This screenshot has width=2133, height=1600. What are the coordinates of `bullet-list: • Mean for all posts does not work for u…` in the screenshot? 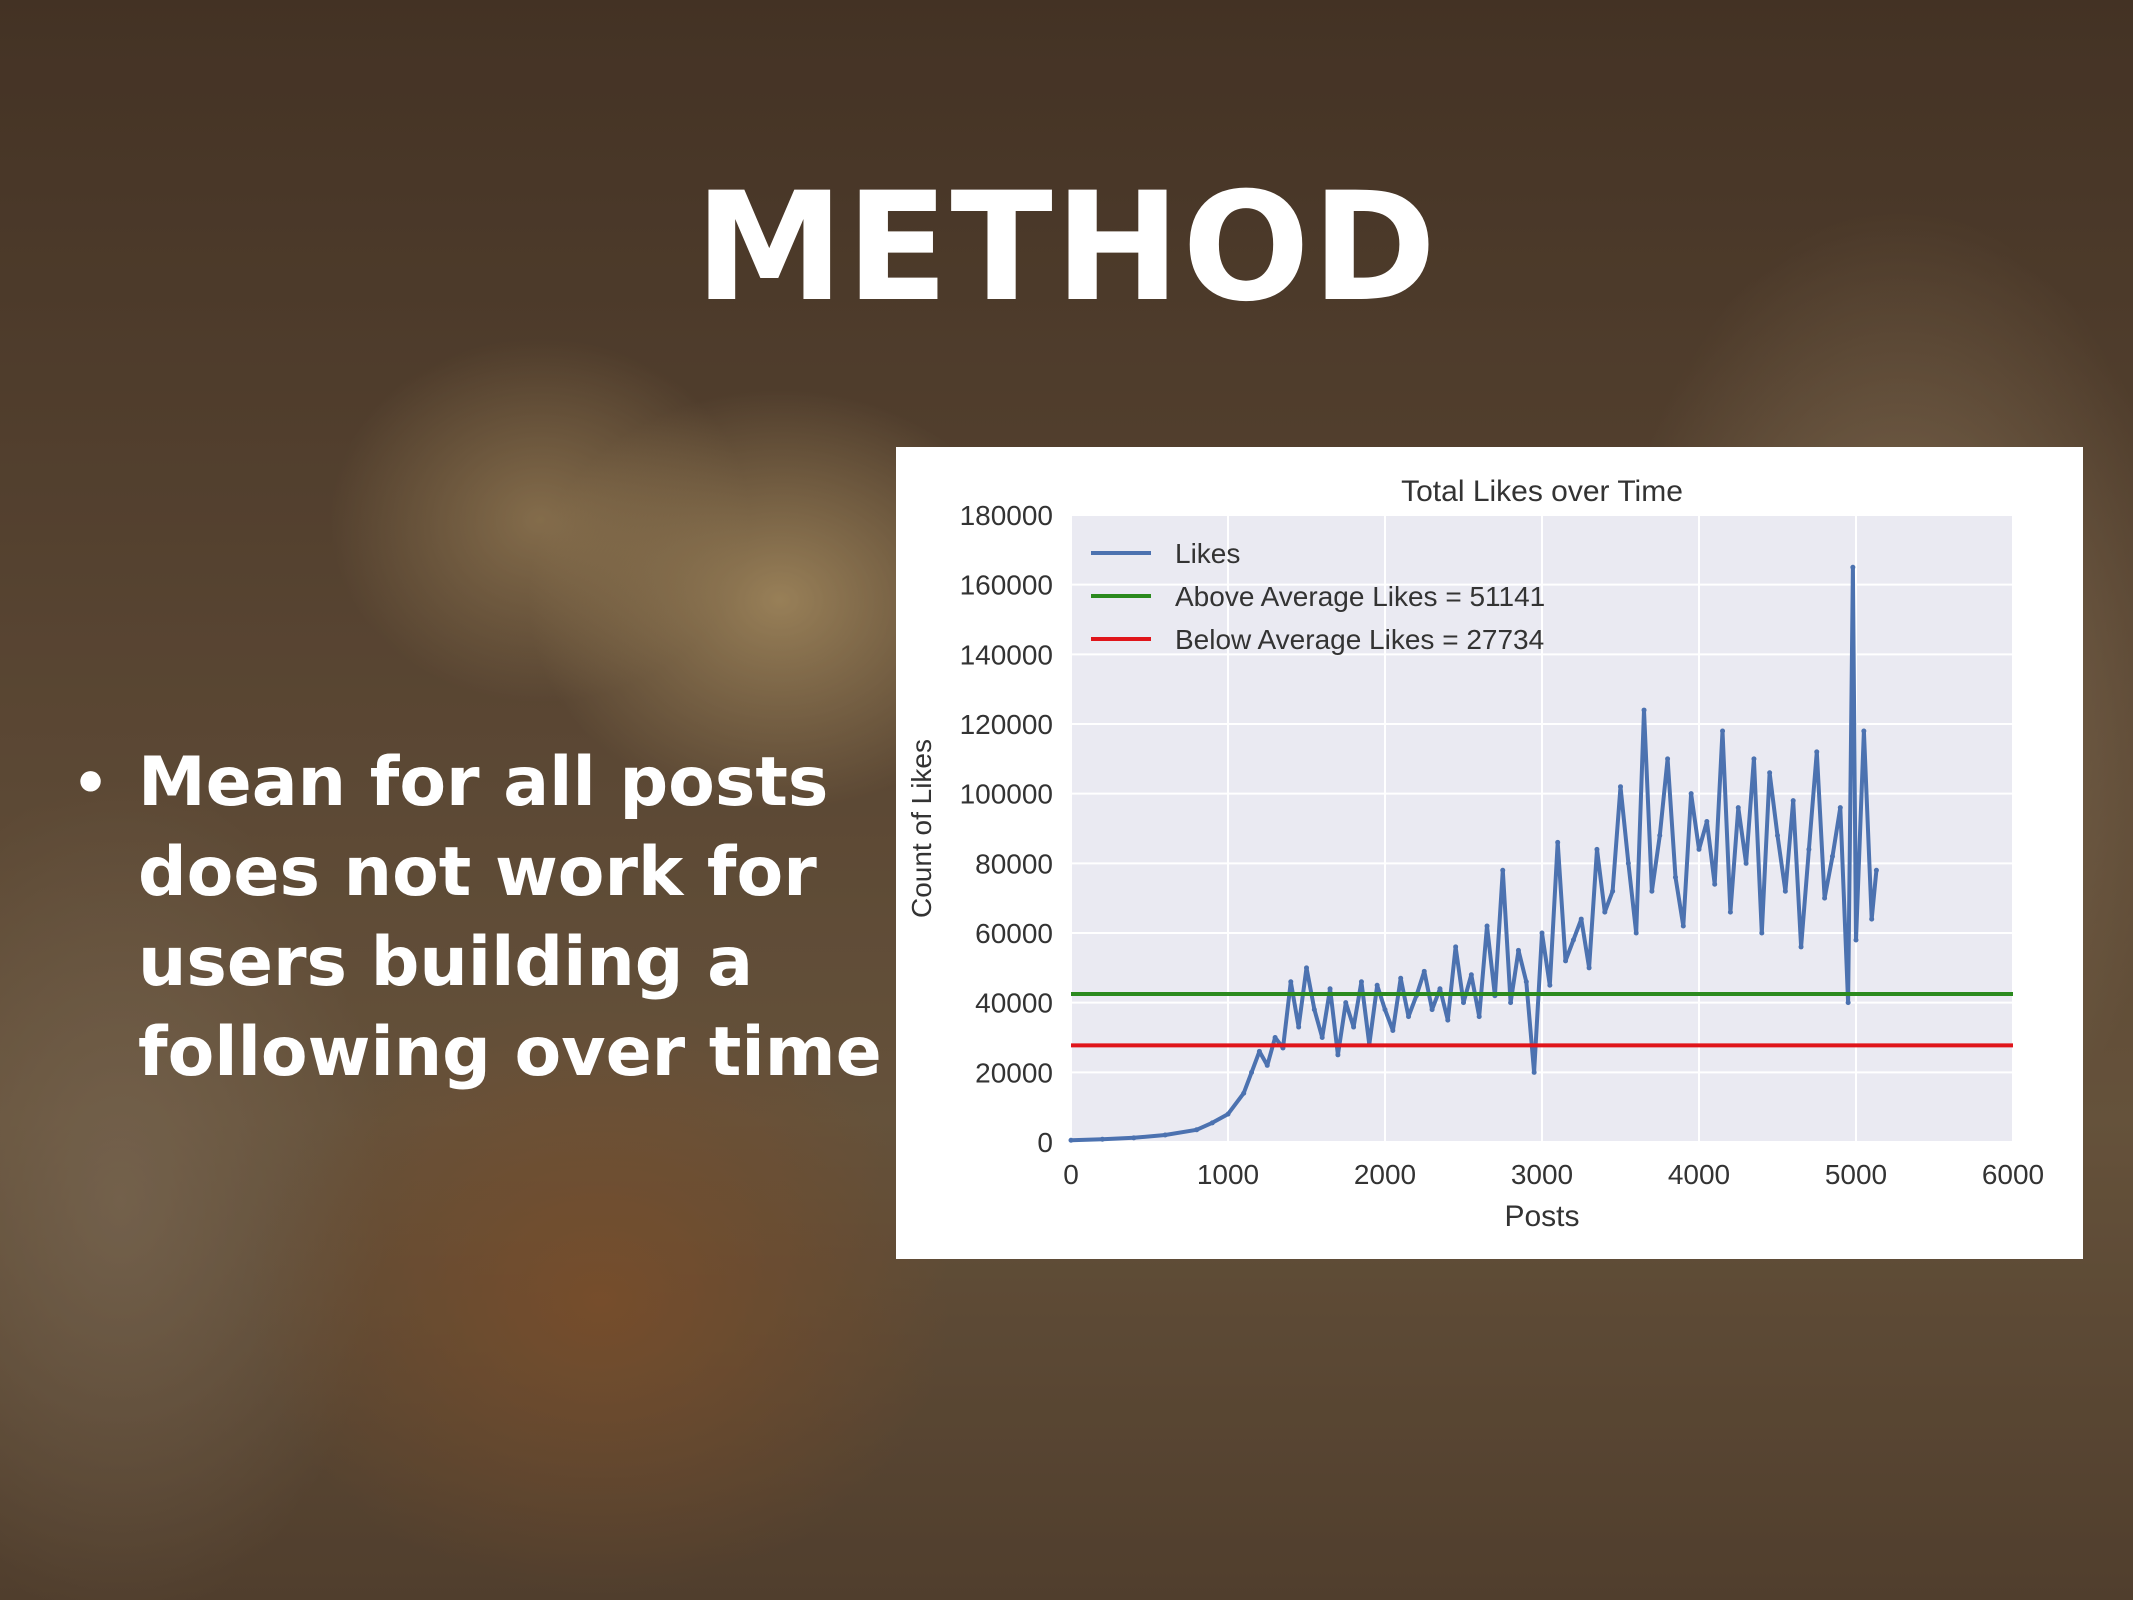 It's located at (477, 918).